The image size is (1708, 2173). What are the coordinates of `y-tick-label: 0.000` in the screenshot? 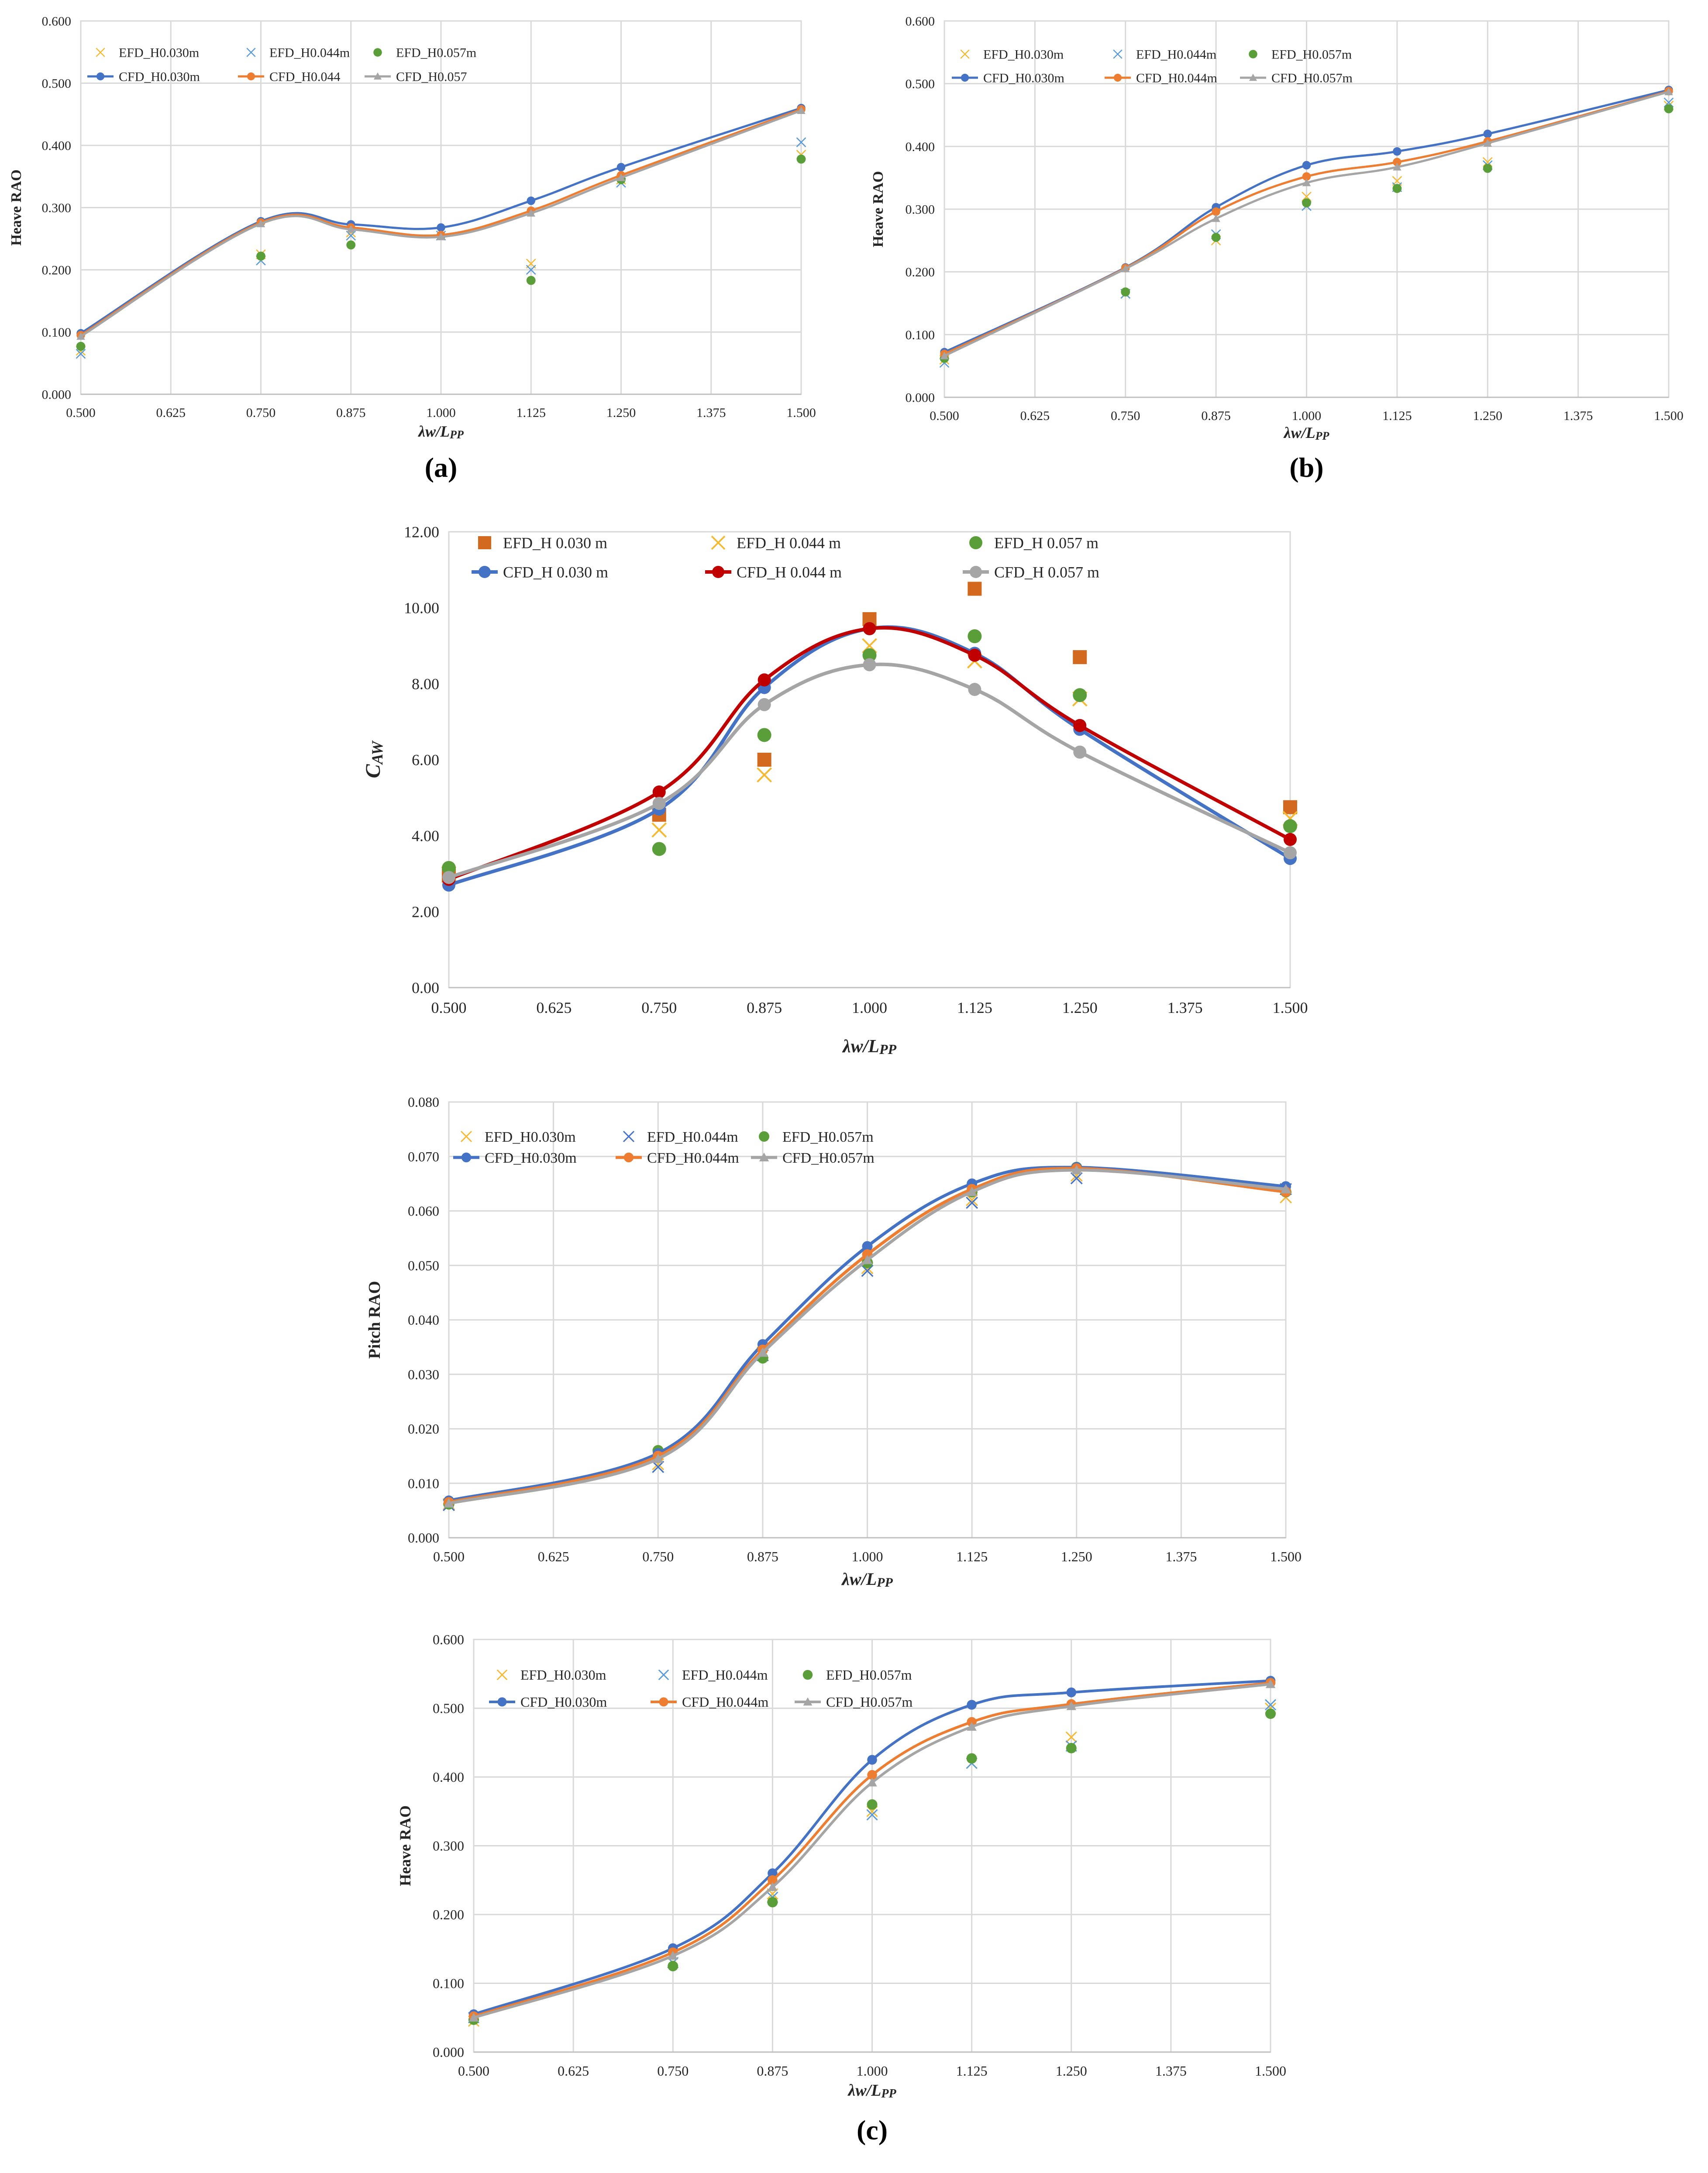 It's located at (920, 398).